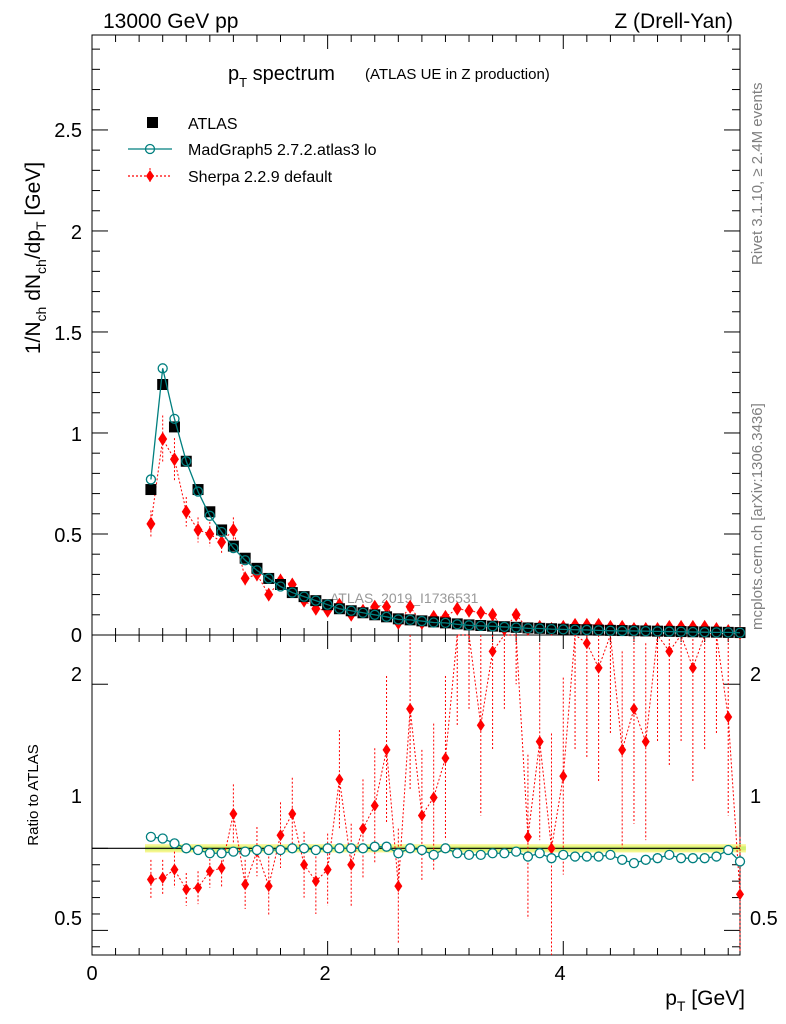  I want to click on mcplots-label: mcplots.cern.ch [arXiv:1306.3436], so click(757, 516).